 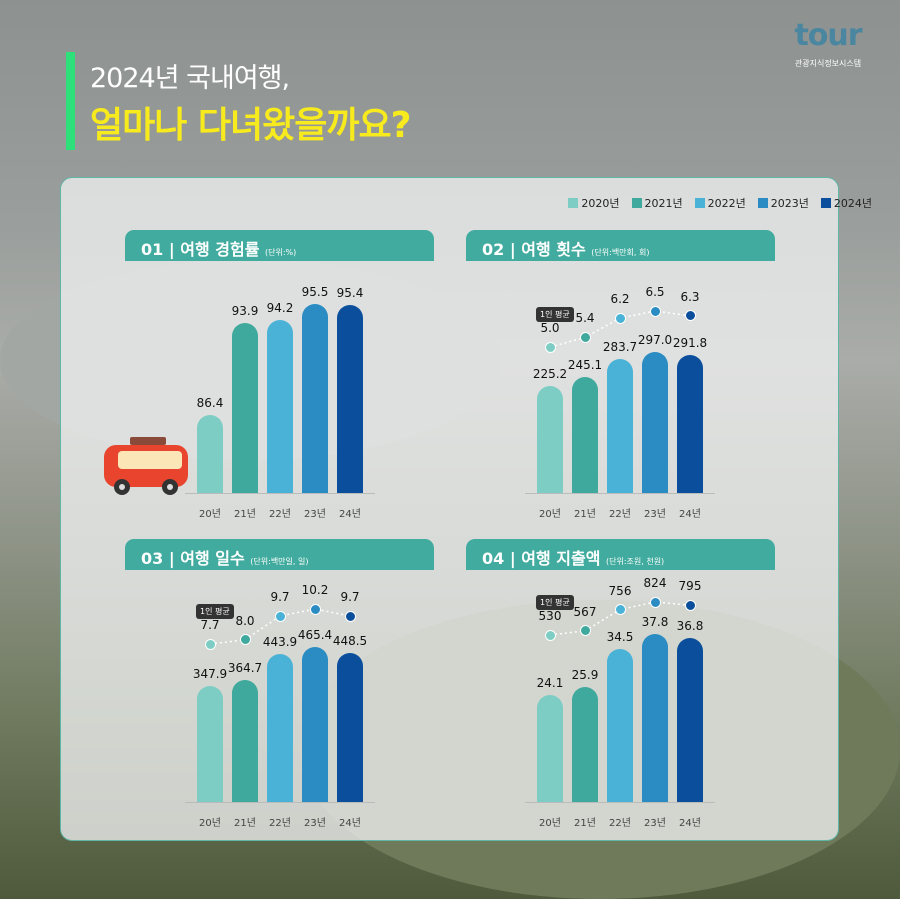 What do you see at coordinates (620, 554) in the screenshot?
I see `panel-header-4: 04 | 여행 지출액 (단위:조원, 천원)` at bounding box center [620, 554].